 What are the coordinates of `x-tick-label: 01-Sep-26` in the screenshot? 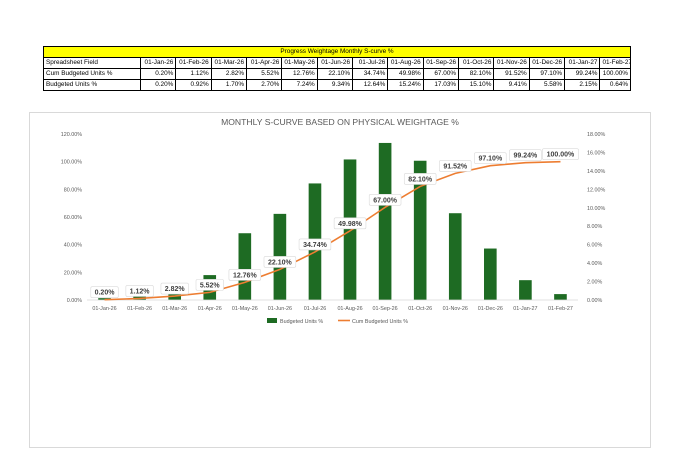 It's located at (385, 309).